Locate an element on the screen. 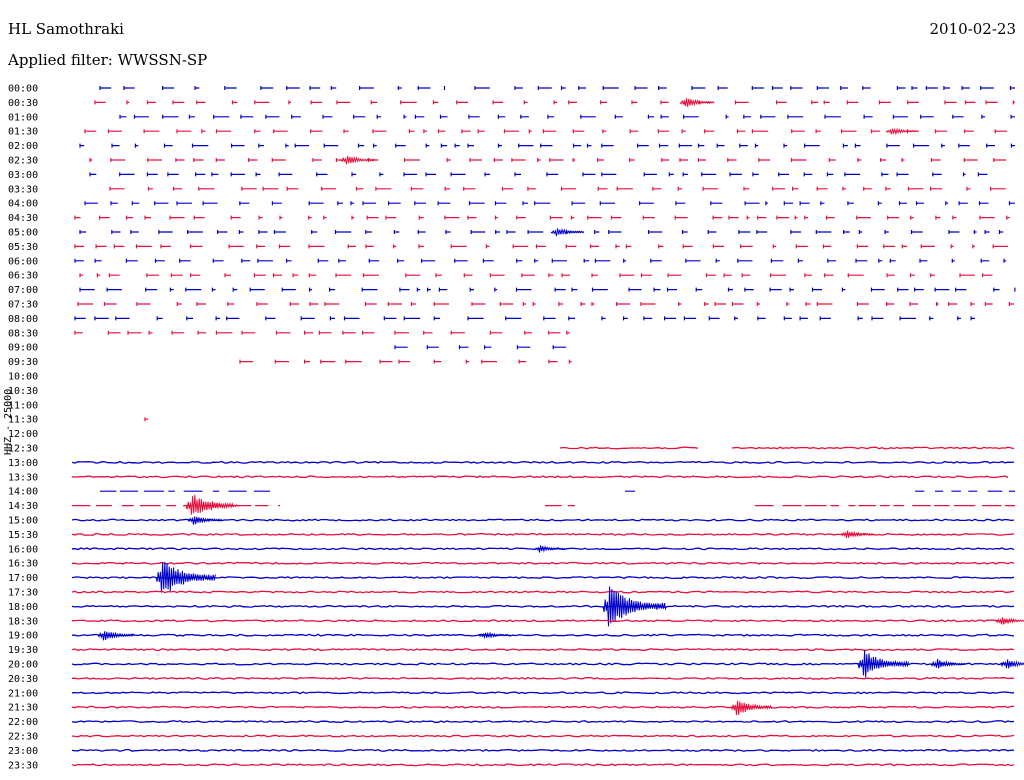 This screenshot has height=780, width=1024. trace-row: 15:30 is located at coordinates (511, 535).